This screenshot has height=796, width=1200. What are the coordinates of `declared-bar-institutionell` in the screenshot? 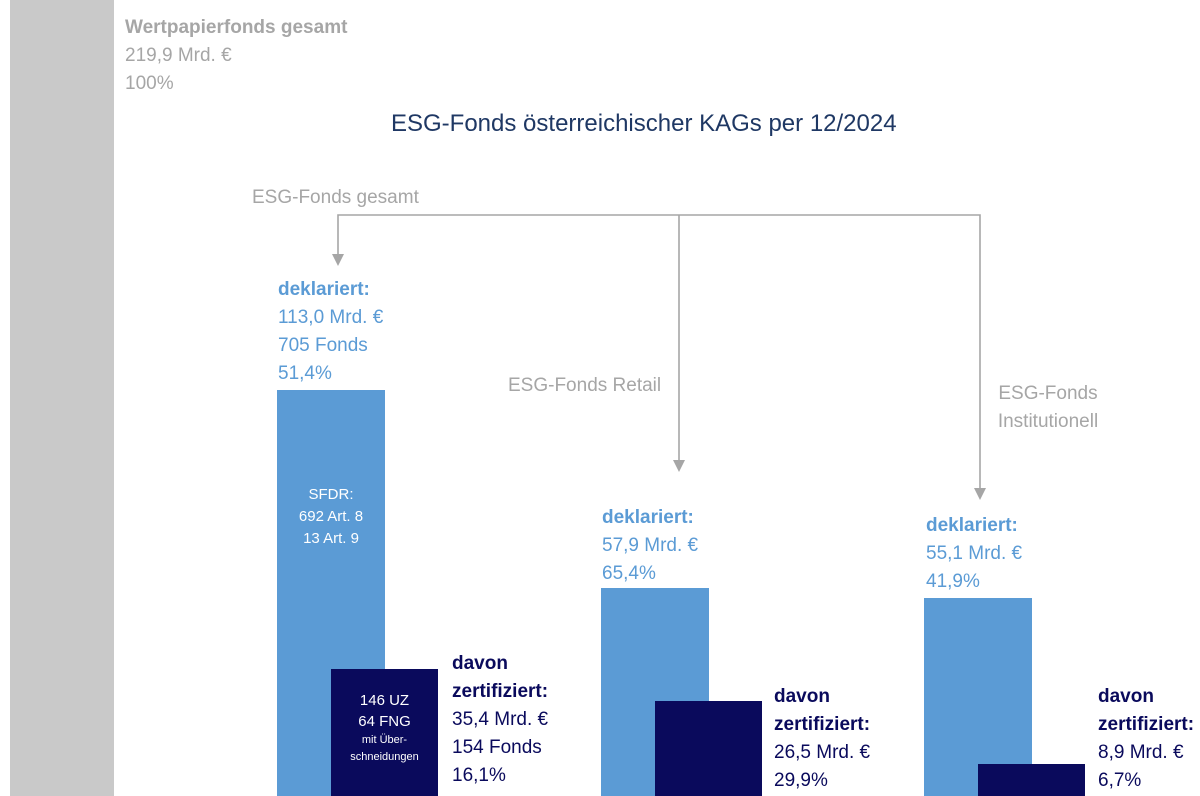 It's located at (978, 697).